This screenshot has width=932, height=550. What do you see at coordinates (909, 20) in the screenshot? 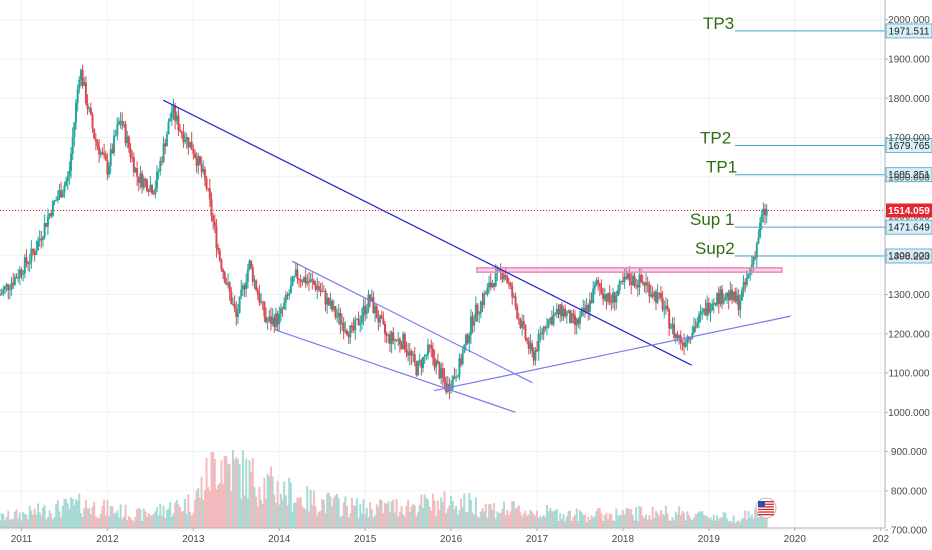
I see `y-tick-label: 2000.000` at bounding box center [909, 20].